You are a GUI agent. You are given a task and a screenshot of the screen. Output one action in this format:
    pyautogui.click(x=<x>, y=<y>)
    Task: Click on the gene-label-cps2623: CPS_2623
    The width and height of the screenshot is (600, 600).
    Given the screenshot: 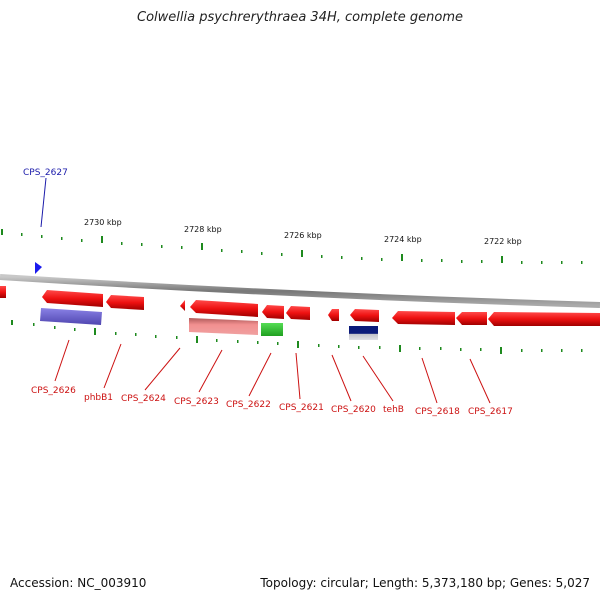 What is the action you would take?
    pyautogui.click(x=196, y=402)
    